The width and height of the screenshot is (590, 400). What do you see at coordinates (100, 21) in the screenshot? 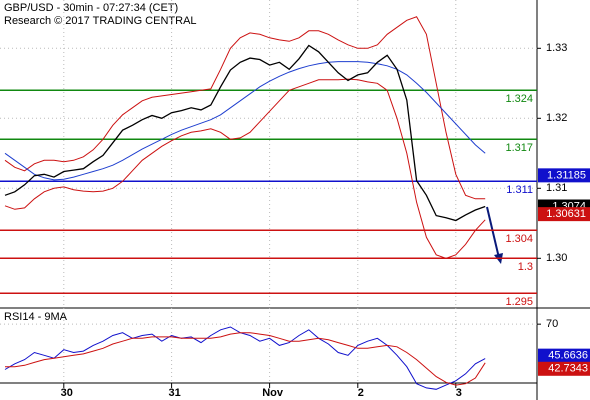
I see `chart-subtitle: Research © 2017 TRADING CENTRAL` at bounding box center [100, 21].